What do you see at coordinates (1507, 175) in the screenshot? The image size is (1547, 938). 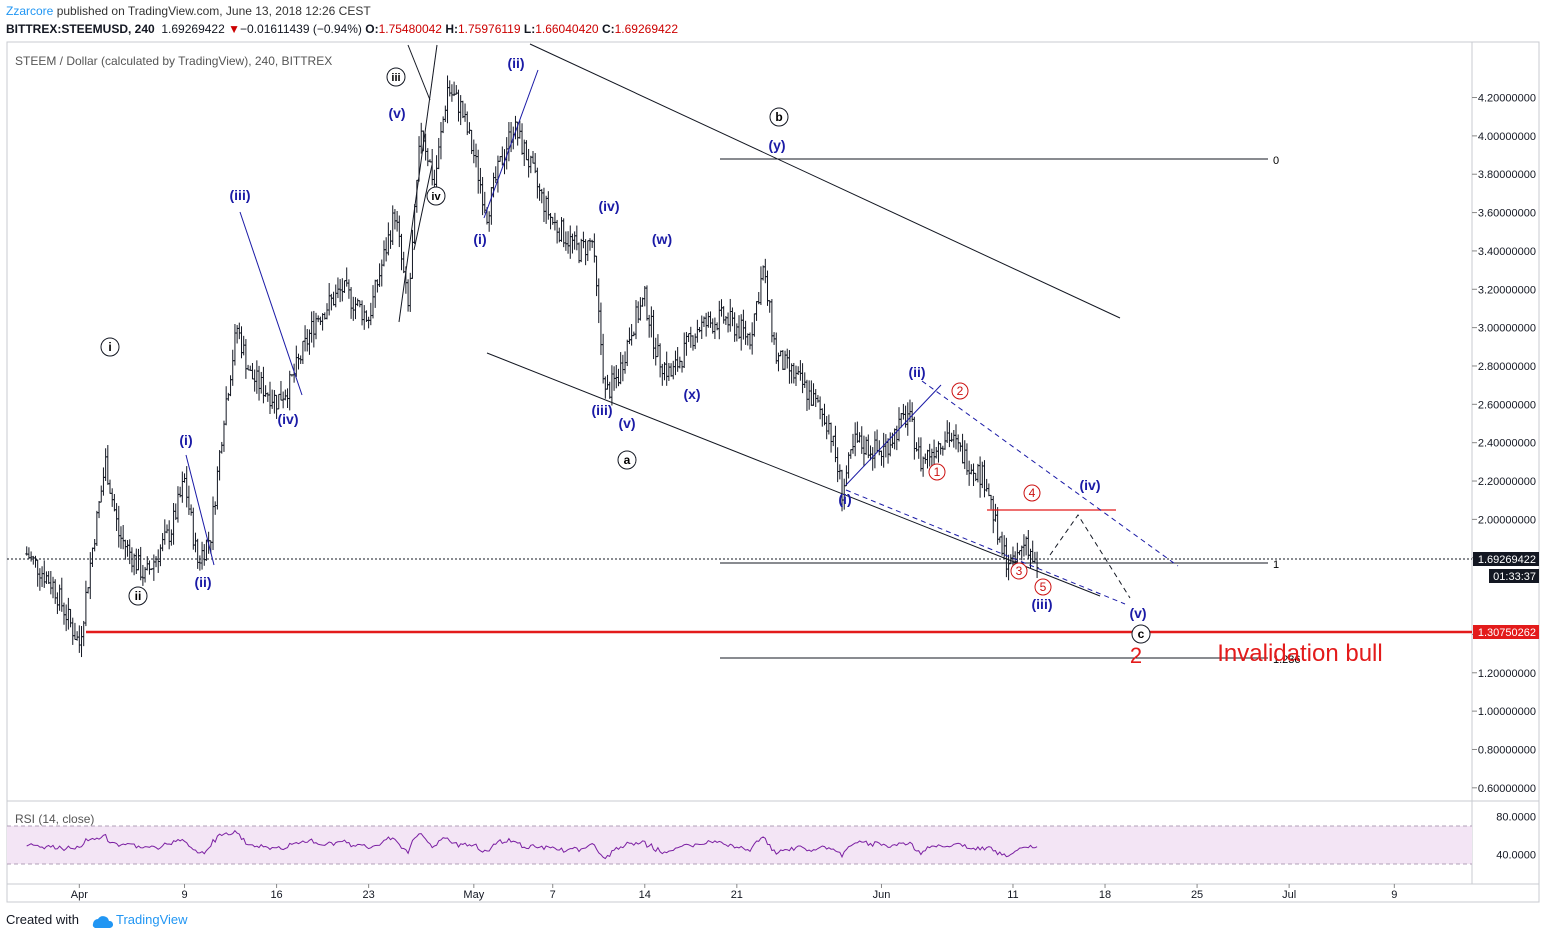 I see `price-tick-label: 3.80000000` at bounding box center [1507, 175].